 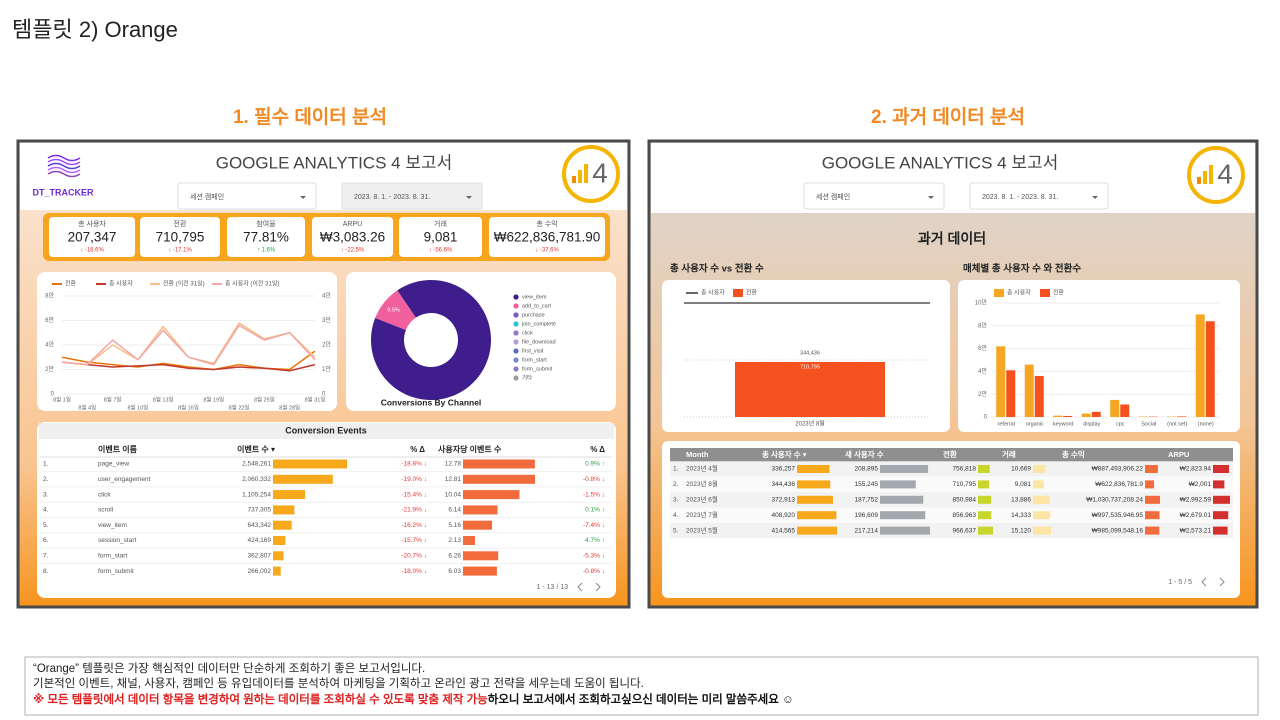 I want to click on x-tick-label: 8월 28일, so click(x=289, y=407).